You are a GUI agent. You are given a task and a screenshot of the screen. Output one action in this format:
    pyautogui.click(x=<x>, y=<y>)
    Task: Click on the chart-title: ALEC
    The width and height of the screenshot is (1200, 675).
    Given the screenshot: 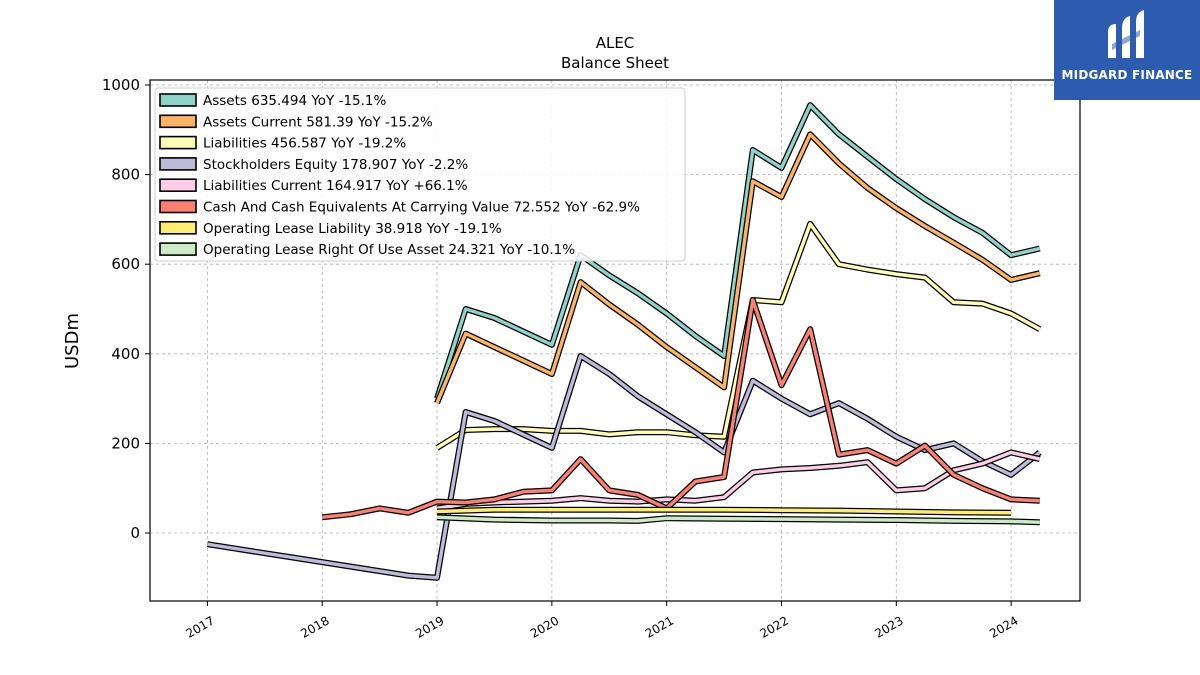 What is the action you would take?
    pyautogui.click(x=615, y=43)
    